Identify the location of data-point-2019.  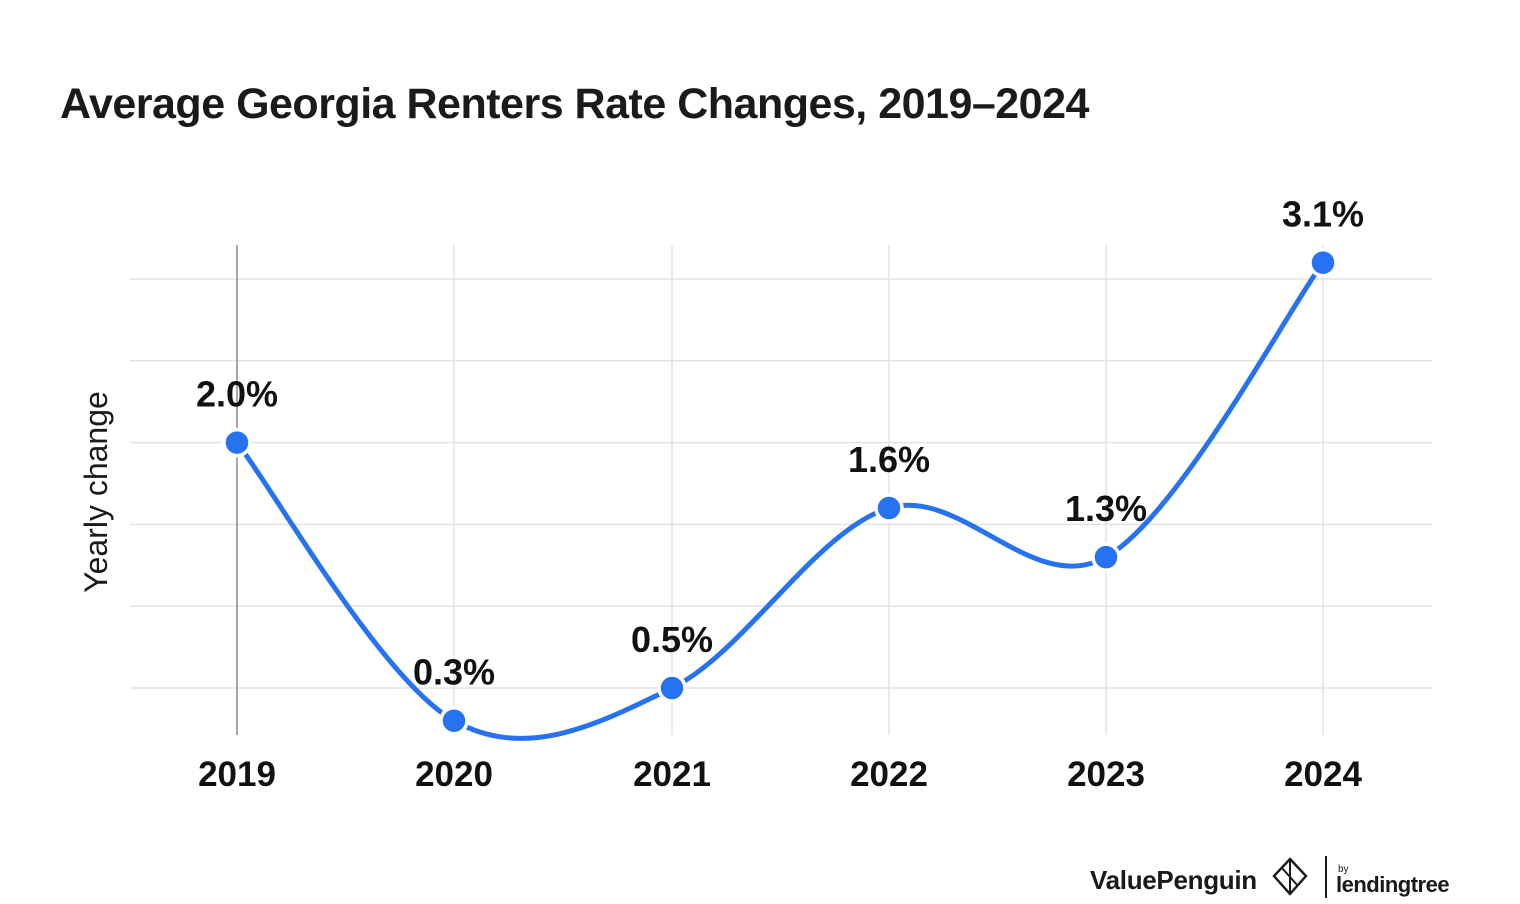
(237, 442).